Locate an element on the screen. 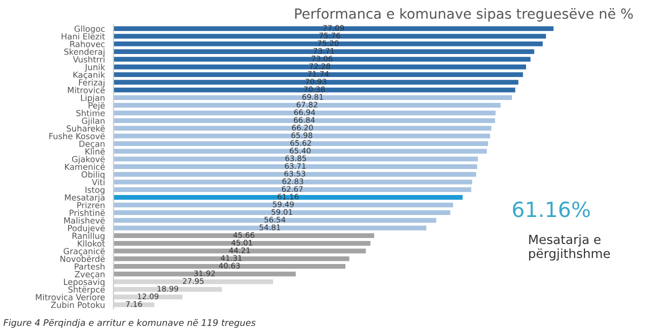 The width and height of the screenshot is (660, 330). y-tick-label: Mitrovicë is located at coordinates (86, 90).